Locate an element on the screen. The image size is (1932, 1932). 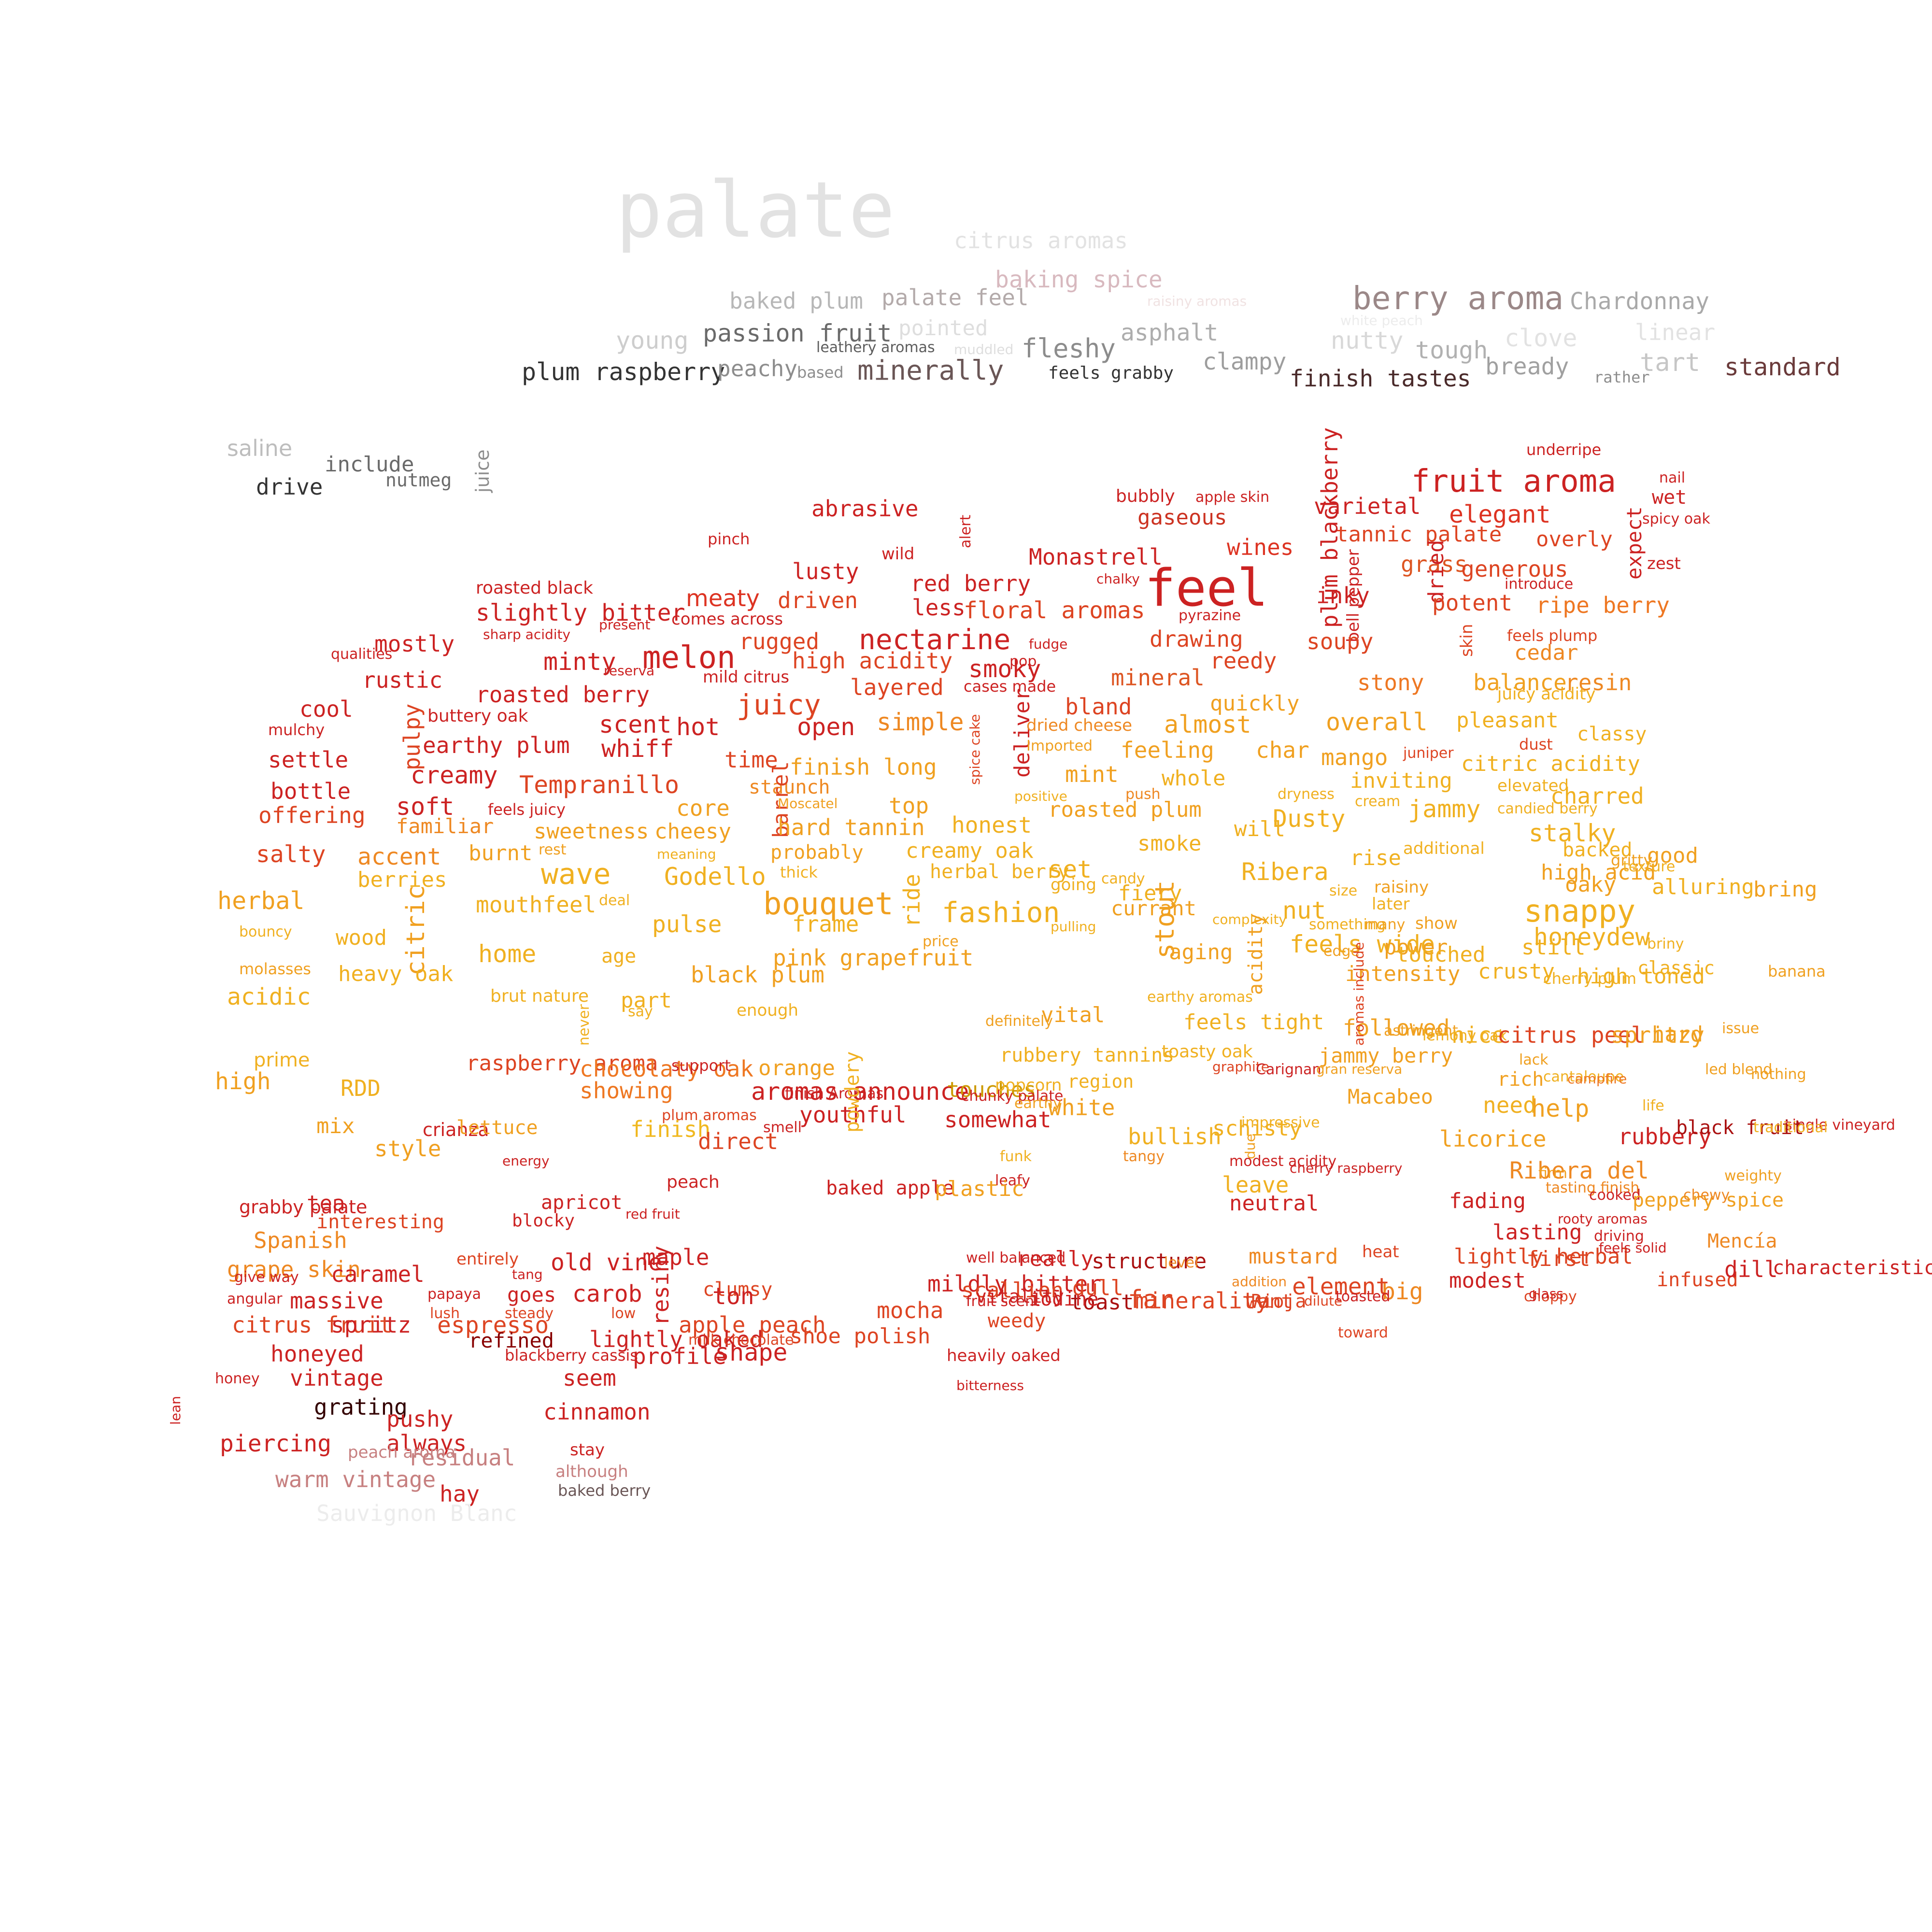
word-overly: overly is located at coordinates (1574, 539).